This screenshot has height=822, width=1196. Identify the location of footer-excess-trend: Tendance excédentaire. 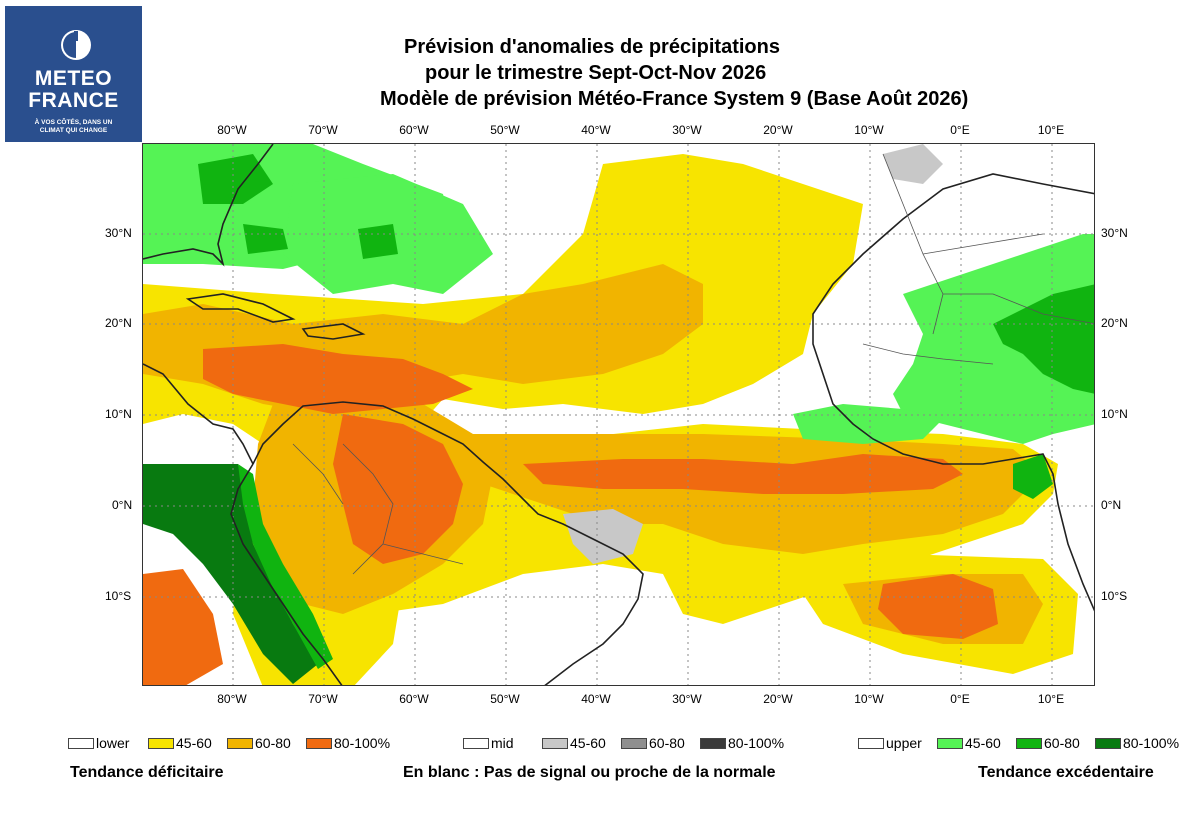
(1066, 772).